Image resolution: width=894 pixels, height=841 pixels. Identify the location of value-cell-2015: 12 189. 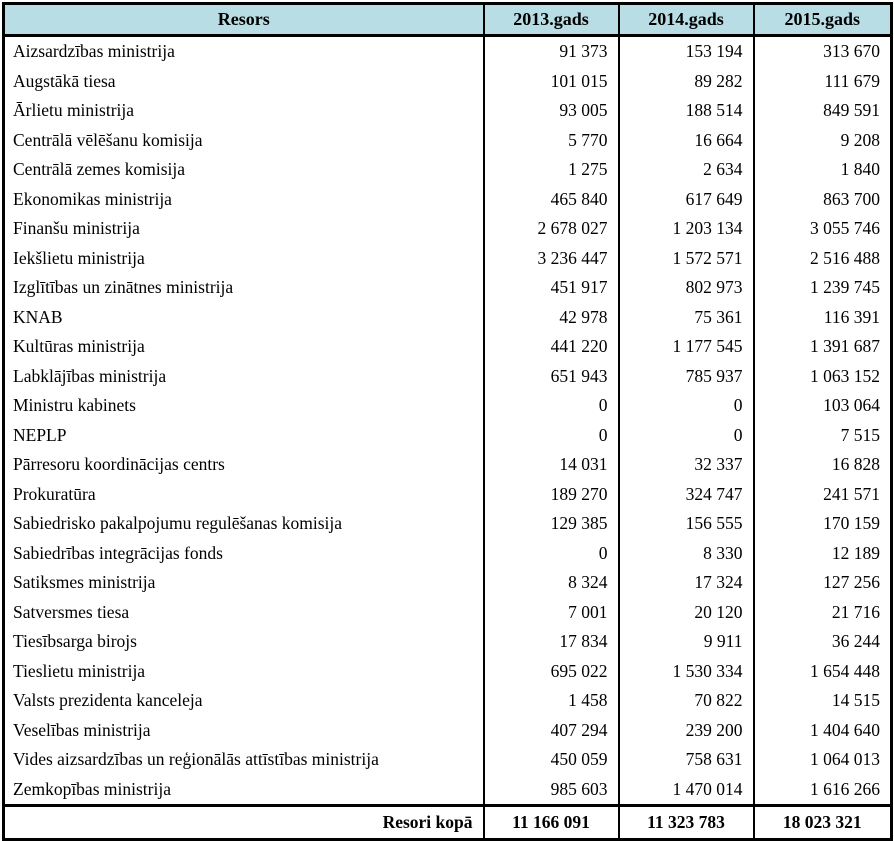
(822, 553).